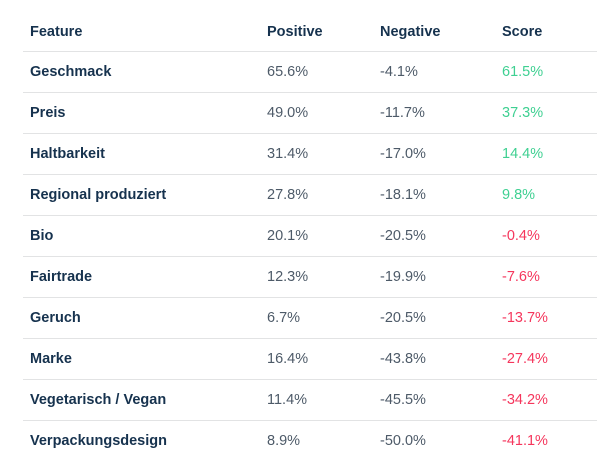 Image resolution: width=605 pixels, height=476 pixels. I want to click on negative-value: -19.9%, so click(403, 276).